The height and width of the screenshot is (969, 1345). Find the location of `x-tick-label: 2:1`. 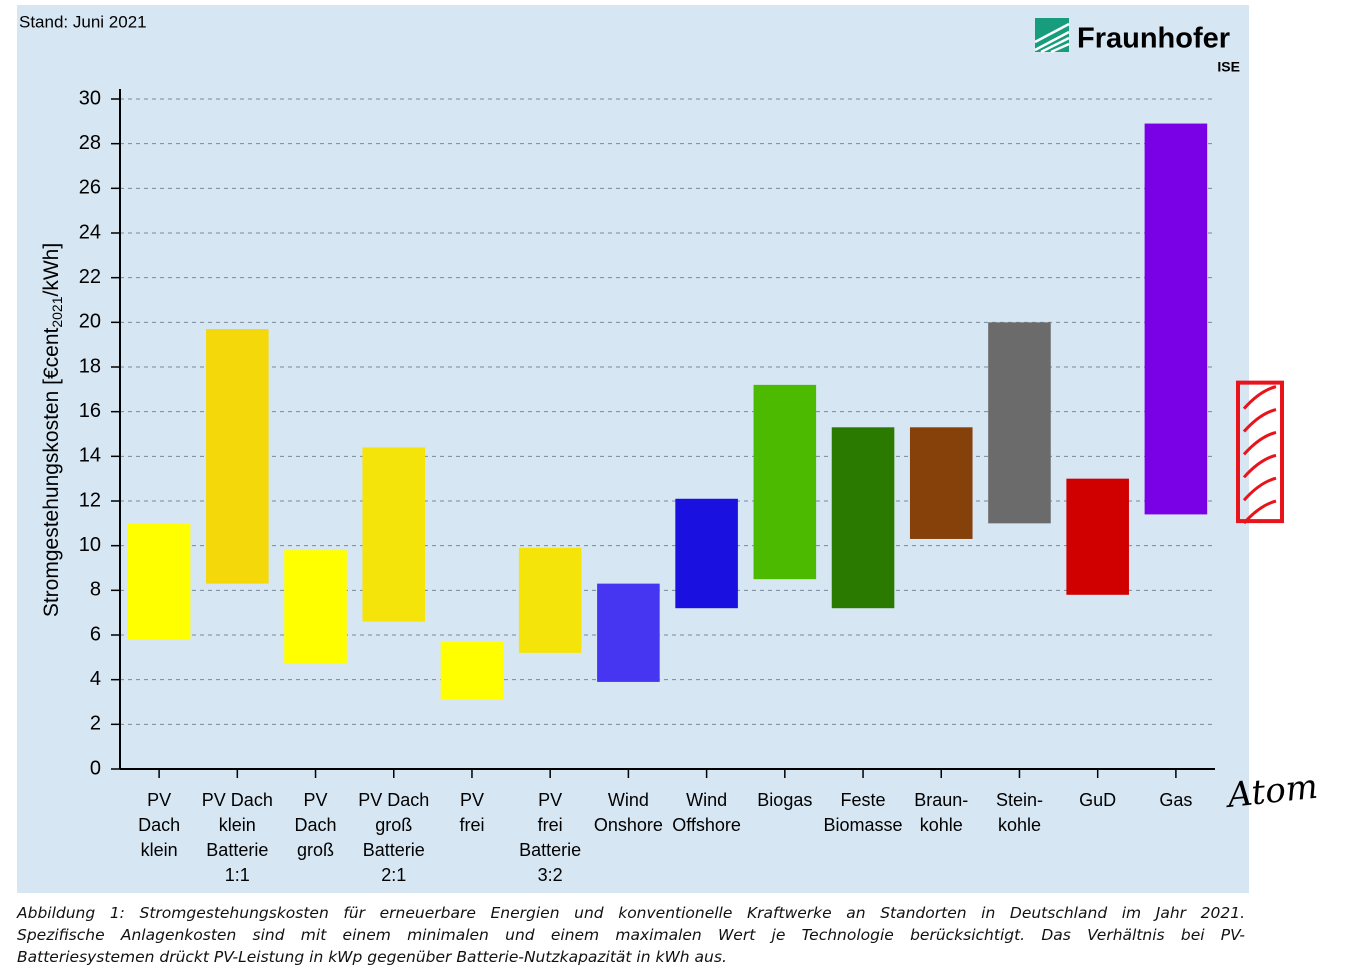

x-tick-label: 2:1 is located at coordinates (393, 875).